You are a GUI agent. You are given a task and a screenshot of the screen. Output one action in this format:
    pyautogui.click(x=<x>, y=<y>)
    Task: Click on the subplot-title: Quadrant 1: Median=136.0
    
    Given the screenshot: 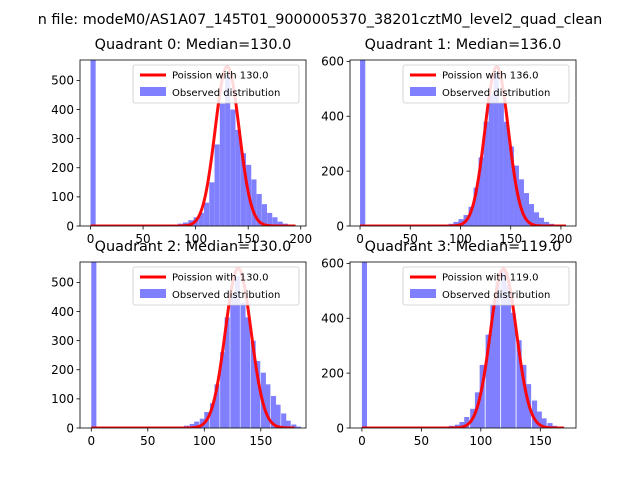 What is the action you would take?
    pyautogui.click(x=463, y=45)
    